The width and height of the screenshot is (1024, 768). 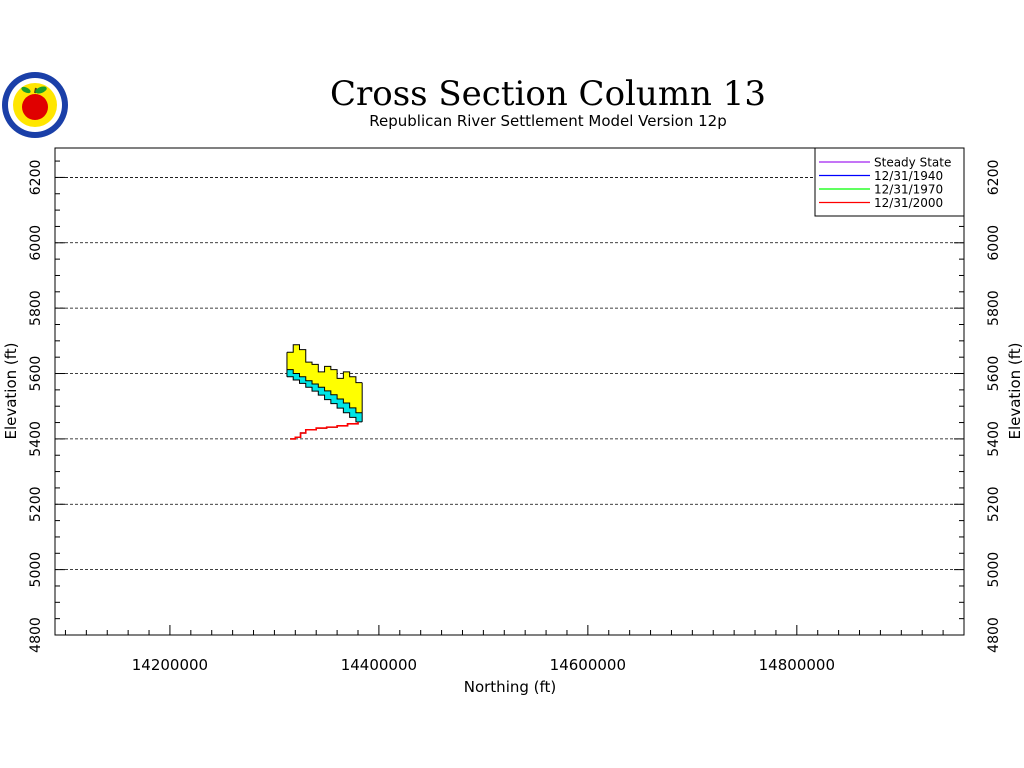 What do you see at coordinates (36, 308) in the screenshot?
I see `y-tick-label-left: 5800` at bounding box center [36, 308].